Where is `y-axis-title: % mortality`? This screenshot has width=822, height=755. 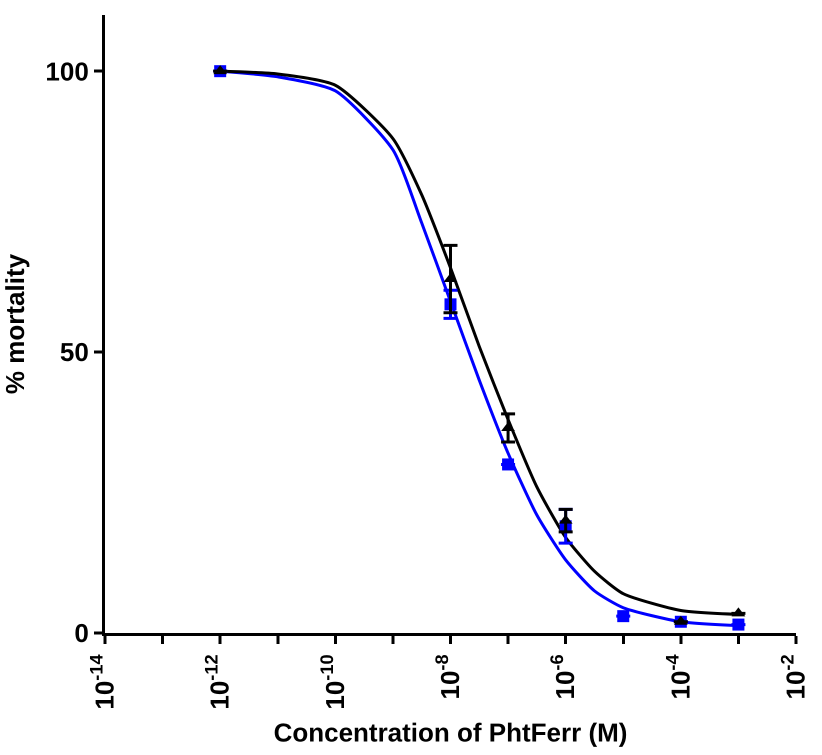
y-axis-title: % mortality is located at coordinates (15, 323).